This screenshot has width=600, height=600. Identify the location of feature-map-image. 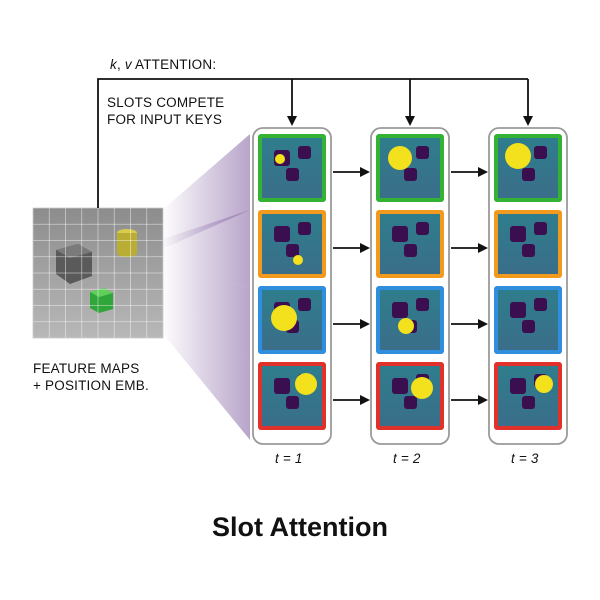
(98, 273).